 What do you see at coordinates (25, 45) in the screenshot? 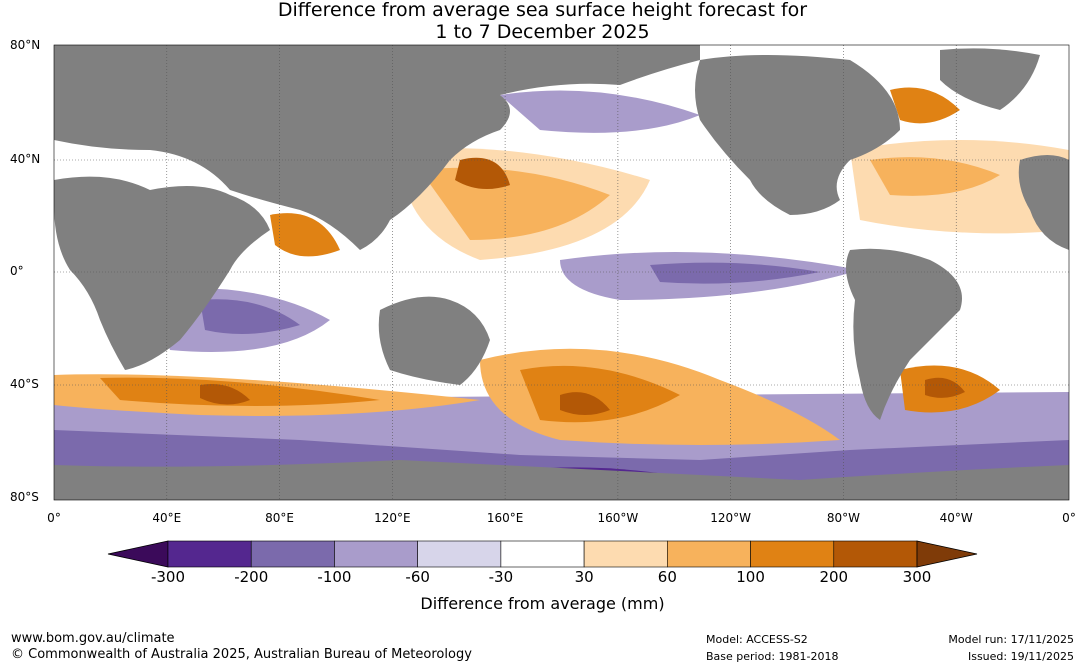
I see `latitude-label: 80°N` at bounding box center [25, 45].